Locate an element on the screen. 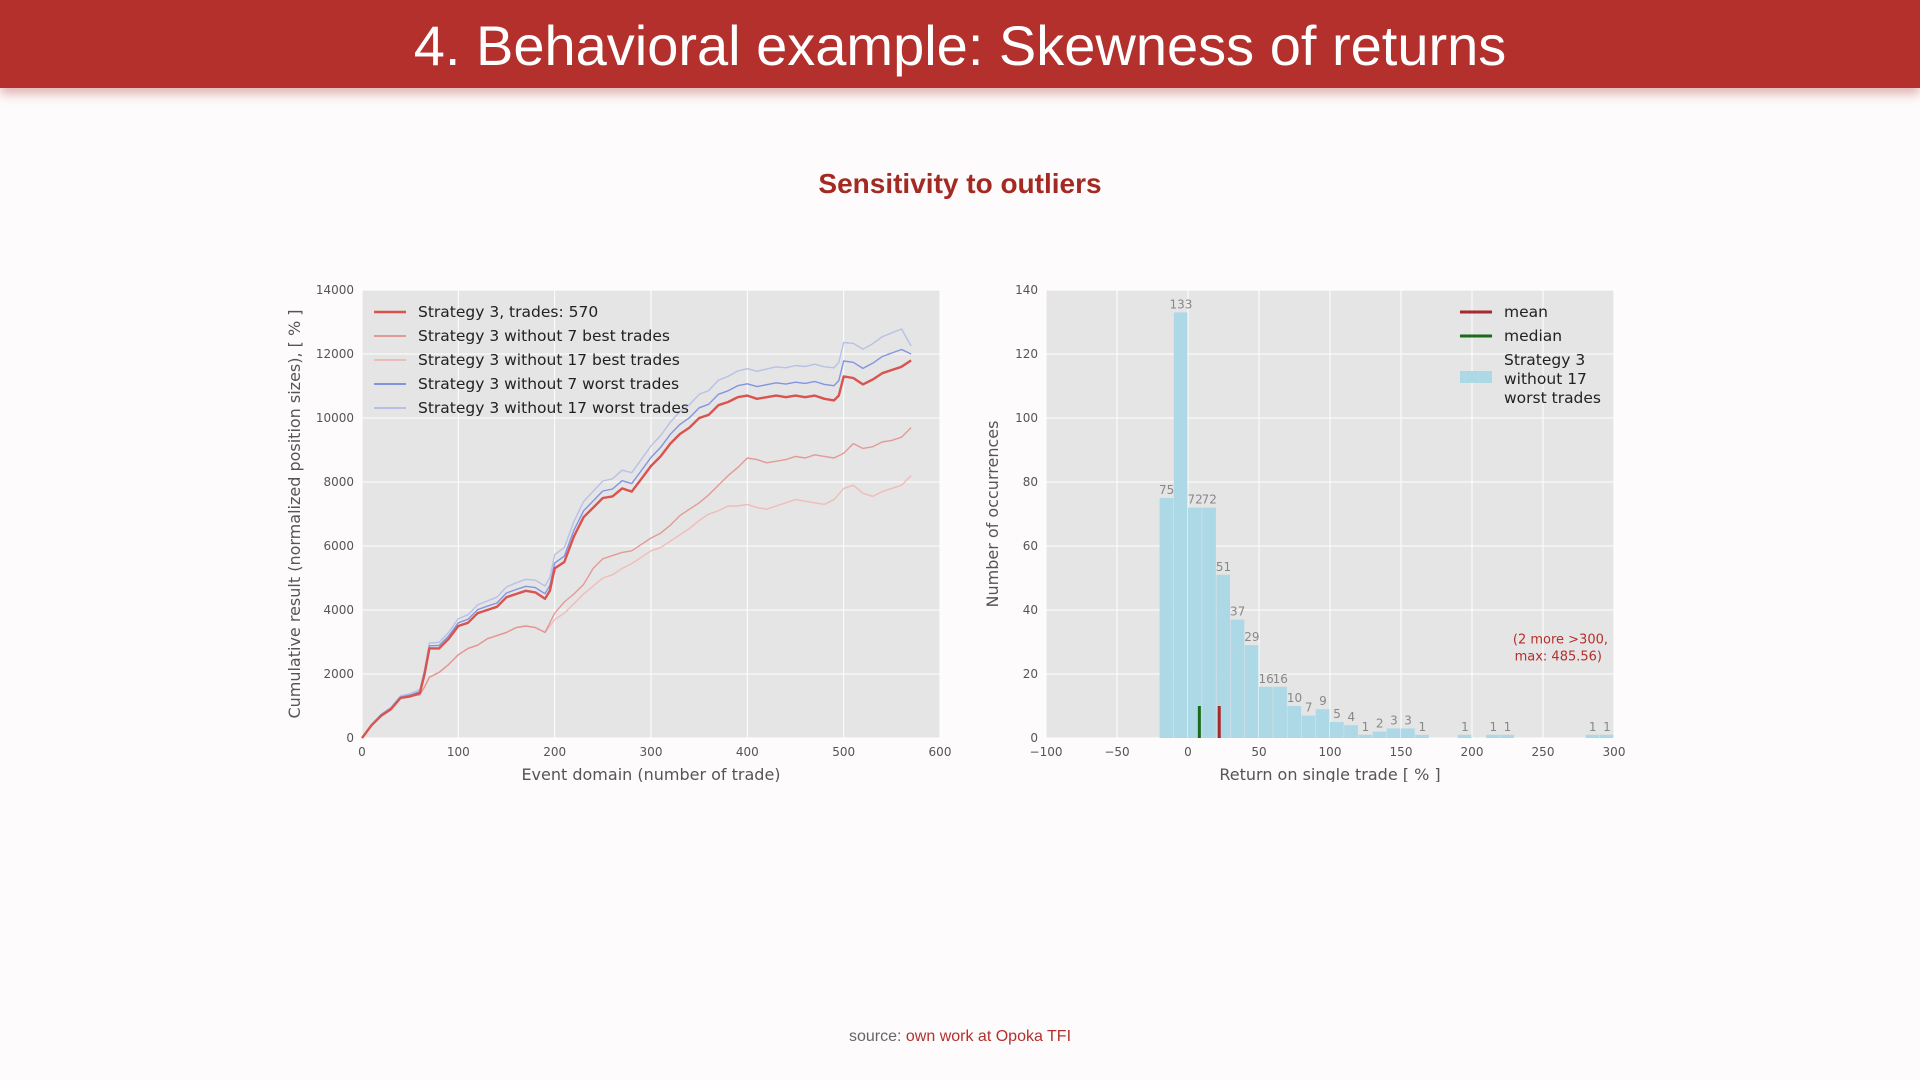 The image size is (1920, 1080). legend-label-median: median is located at coordinates (1533, 336).